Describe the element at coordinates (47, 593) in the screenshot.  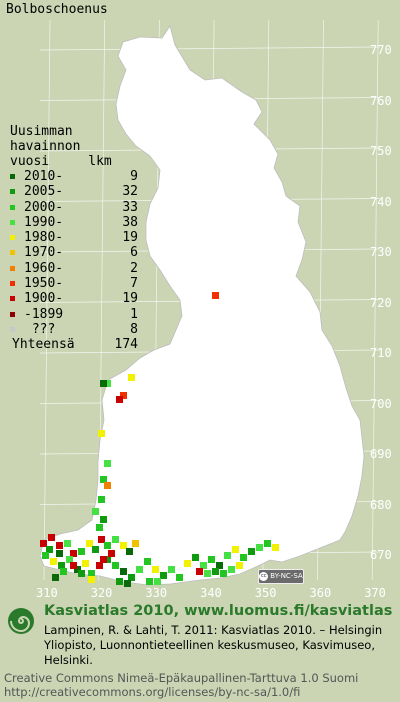
I see `x-axis-label: 310` at that location.